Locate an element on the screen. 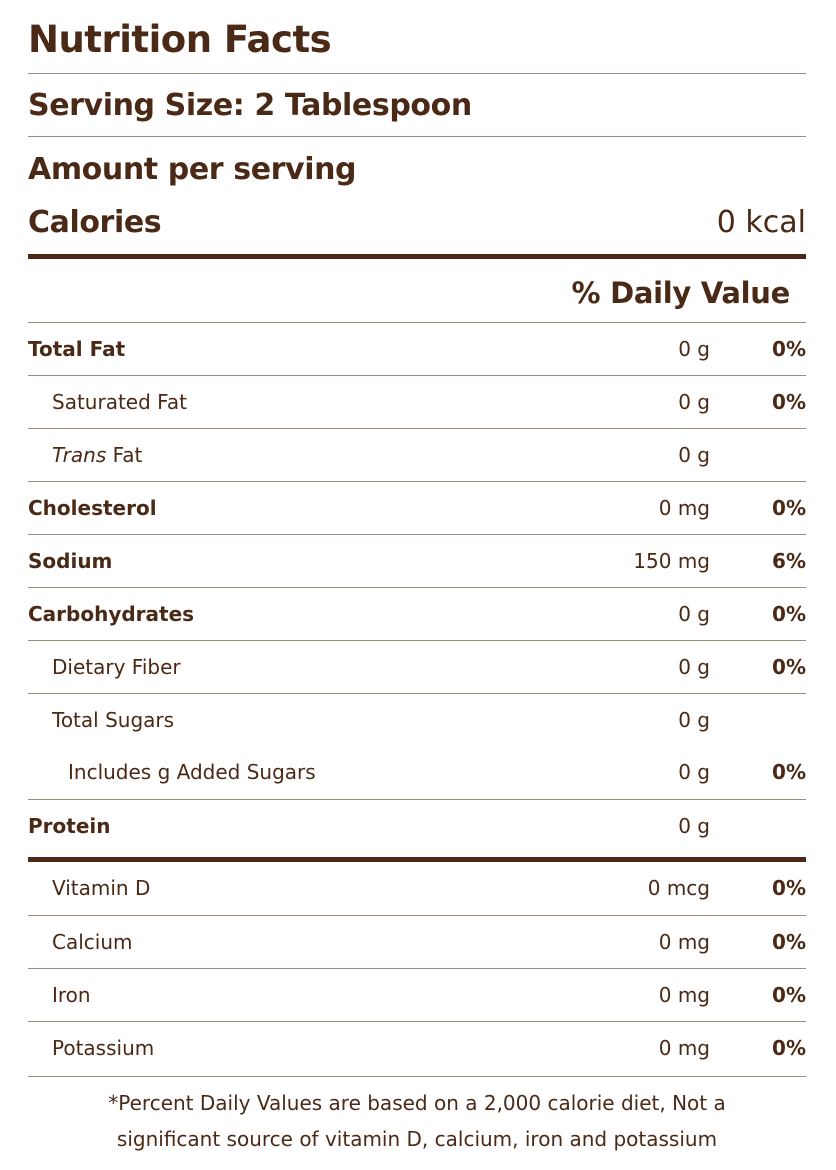 Image resolution: width=836 pixels, height=1170 pixels. nutrient-name: Total Fat is located at coordinates (77, 349).